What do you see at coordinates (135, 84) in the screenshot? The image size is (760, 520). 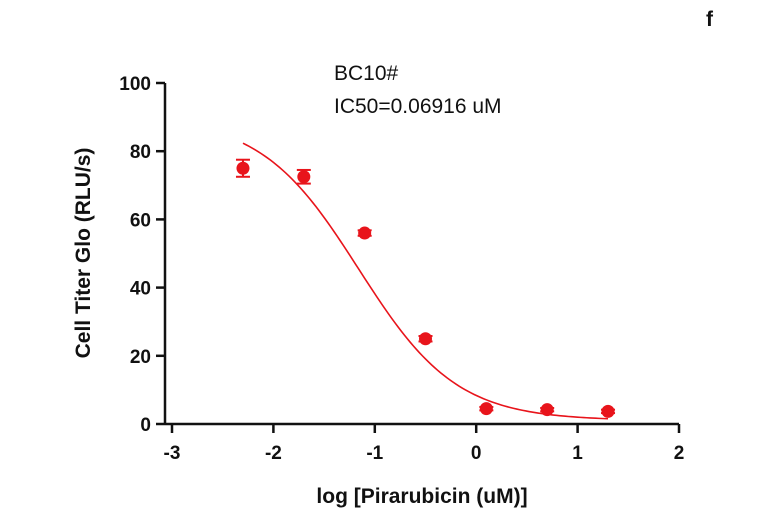 I see `y-tick-label: 100` at bounding box center [135, 84].